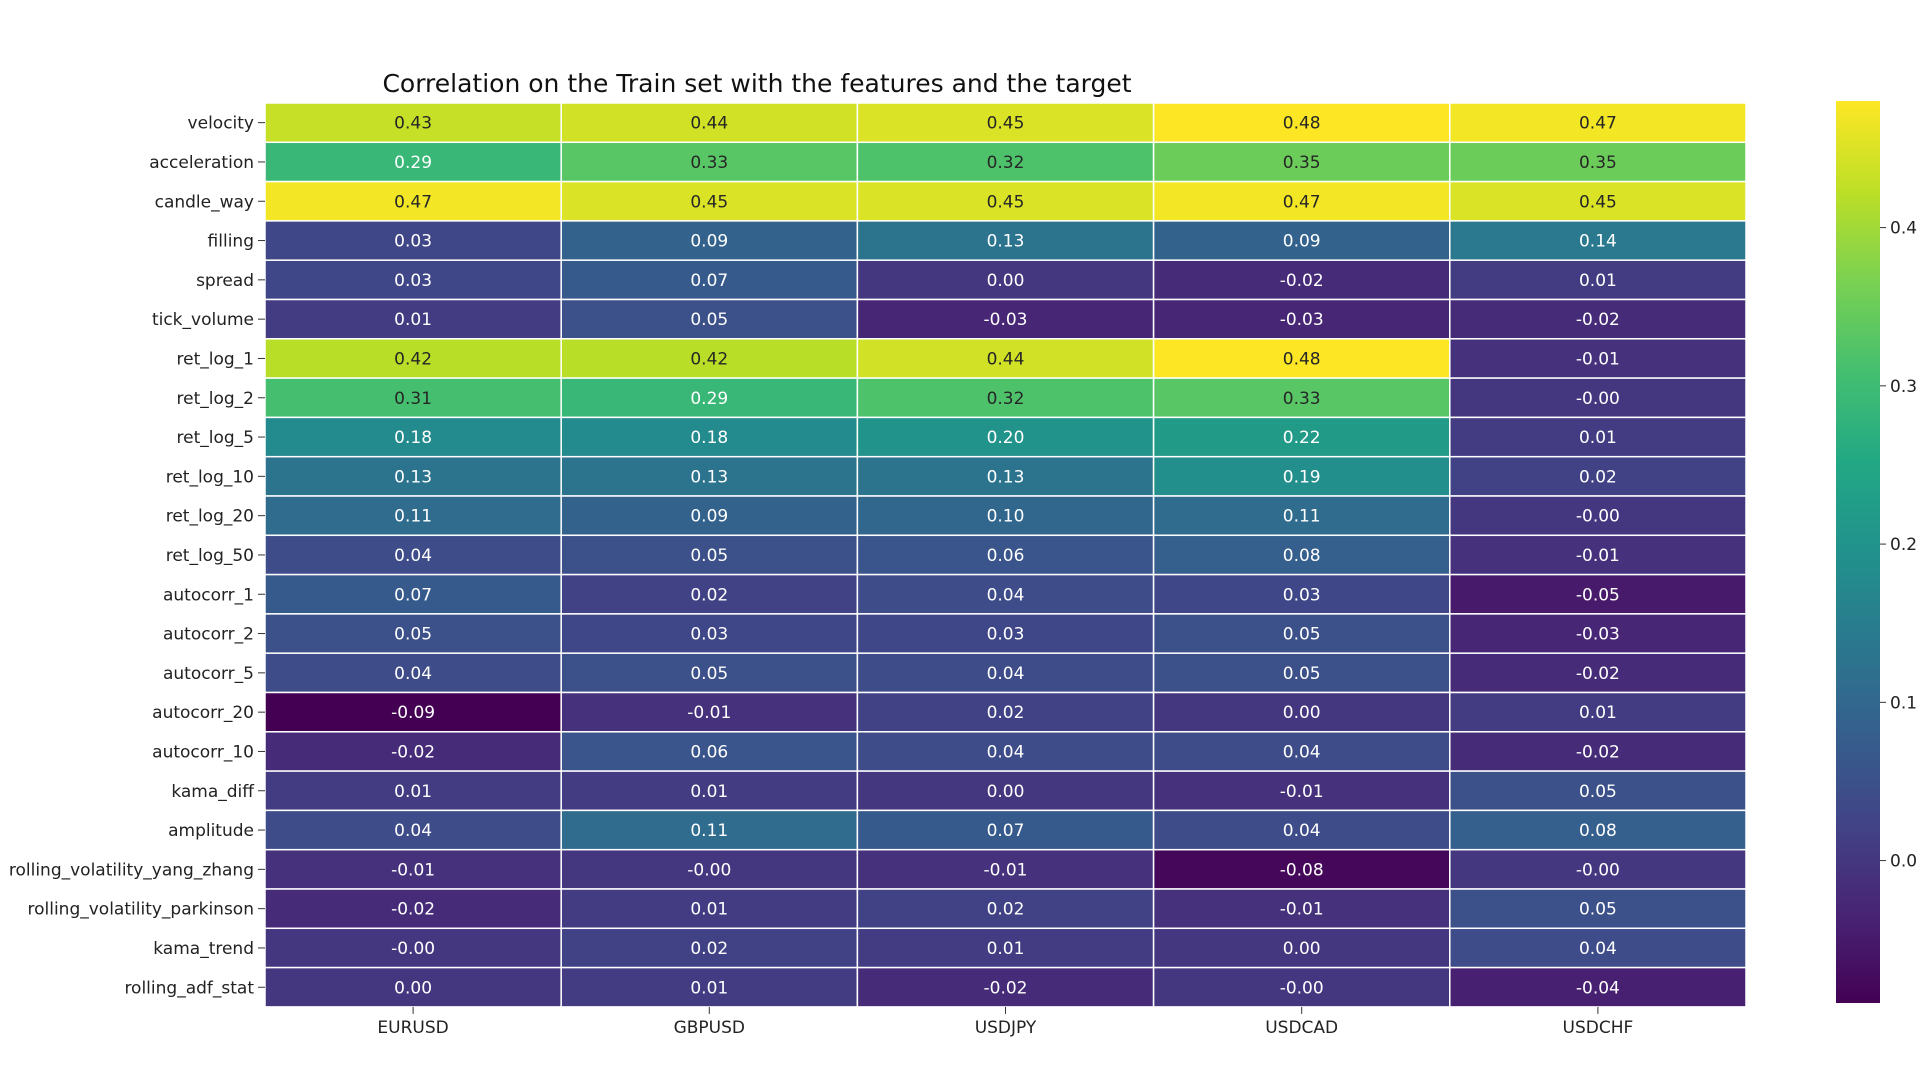  I want to click on cell-value-label: -0.03, so click(1302, 320).